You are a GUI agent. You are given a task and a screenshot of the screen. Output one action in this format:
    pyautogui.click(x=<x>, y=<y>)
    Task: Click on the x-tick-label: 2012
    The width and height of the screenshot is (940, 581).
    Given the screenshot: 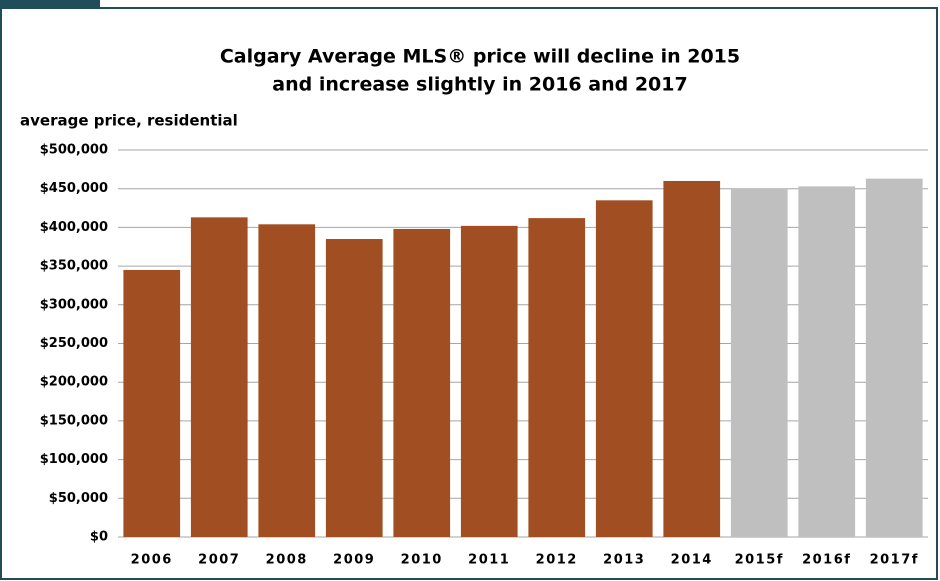 What is the action you would take?
    pyautogui.click(x=557, y=560)
    